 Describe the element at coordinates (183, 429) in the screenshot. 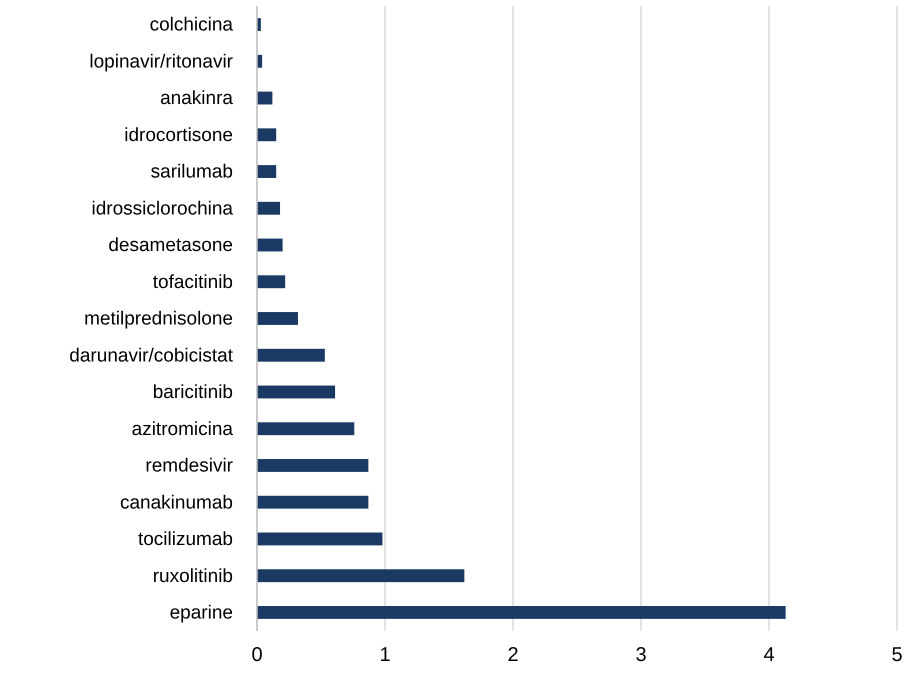

I see `y-tick-label: azitromicina` at that location.